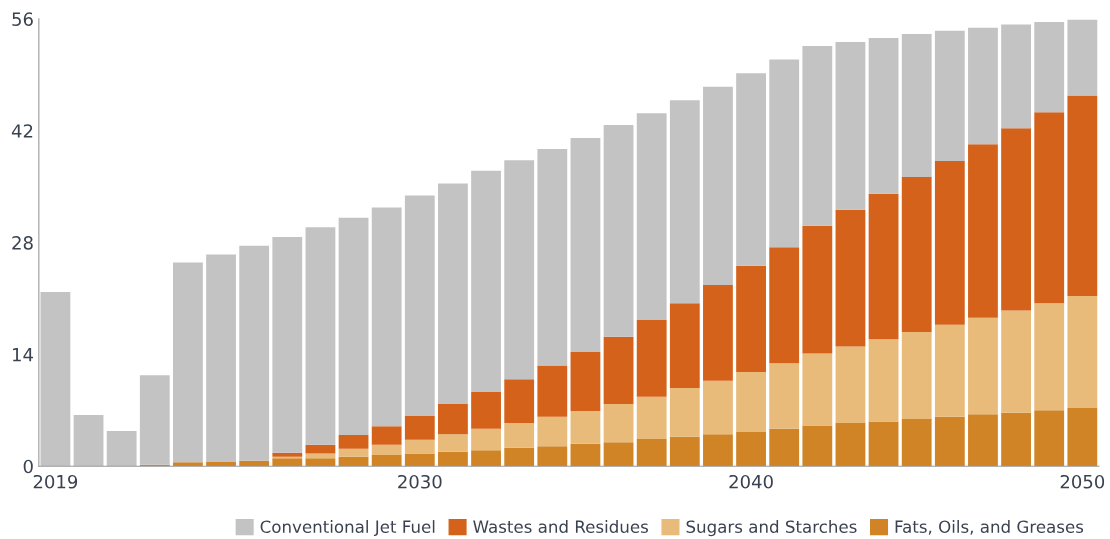 The width and height of the screenshot is (1110, 539). What do you see at coordinates (1082, 481) in the screenshot?
I see `x-tick-label: 2050` at bounding box center [1082, 481].